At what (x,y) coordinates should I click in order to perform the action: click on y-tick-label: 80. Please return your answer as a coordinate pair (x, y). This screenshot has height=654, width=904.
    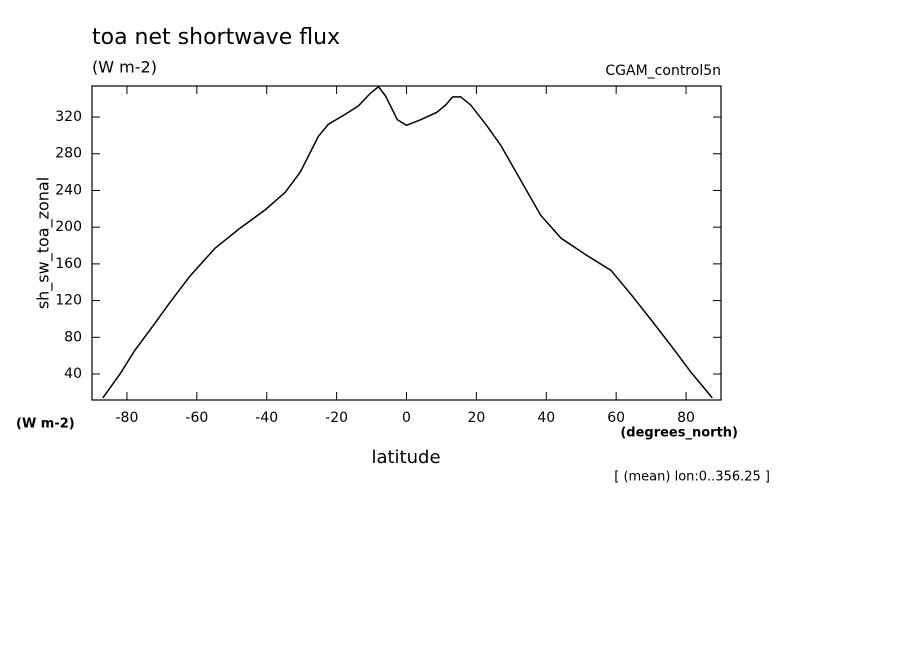
    Looking at the image, I should click on (73, 337).